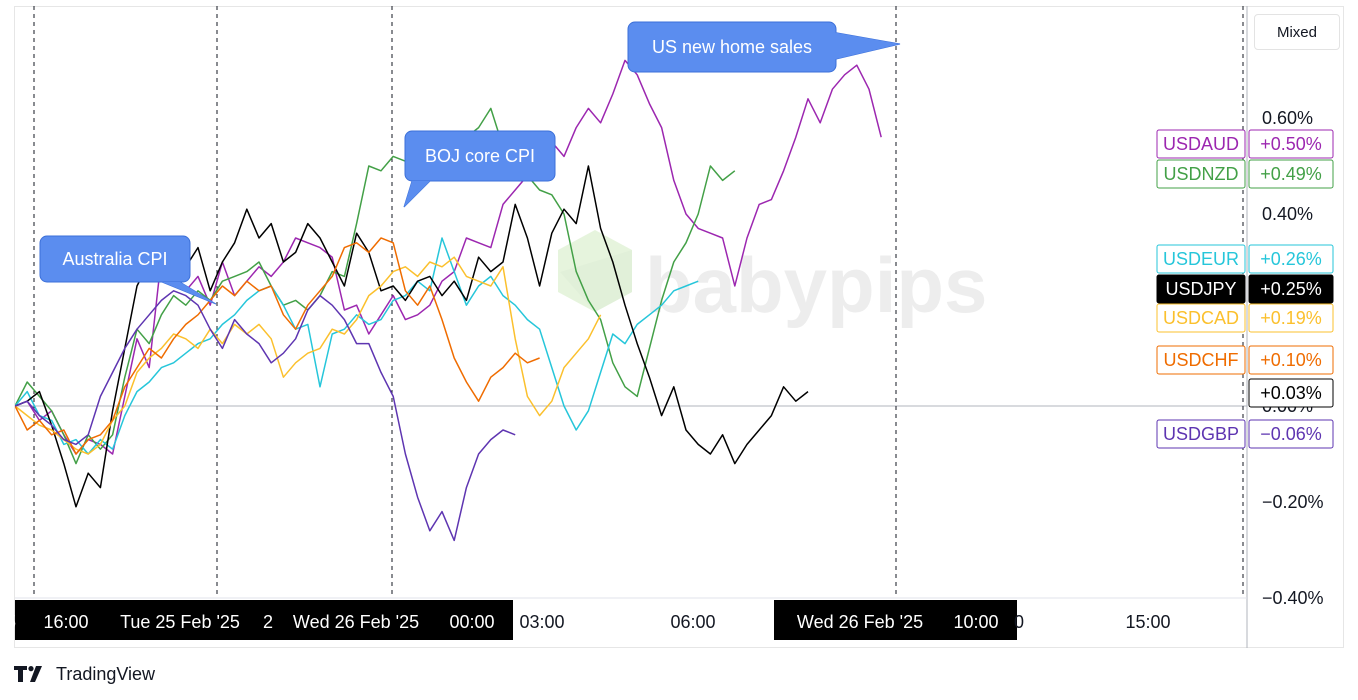 This screenshot has height=700, width=1358. I want to click on time-tick-label: 16:00, so click(65, 622).